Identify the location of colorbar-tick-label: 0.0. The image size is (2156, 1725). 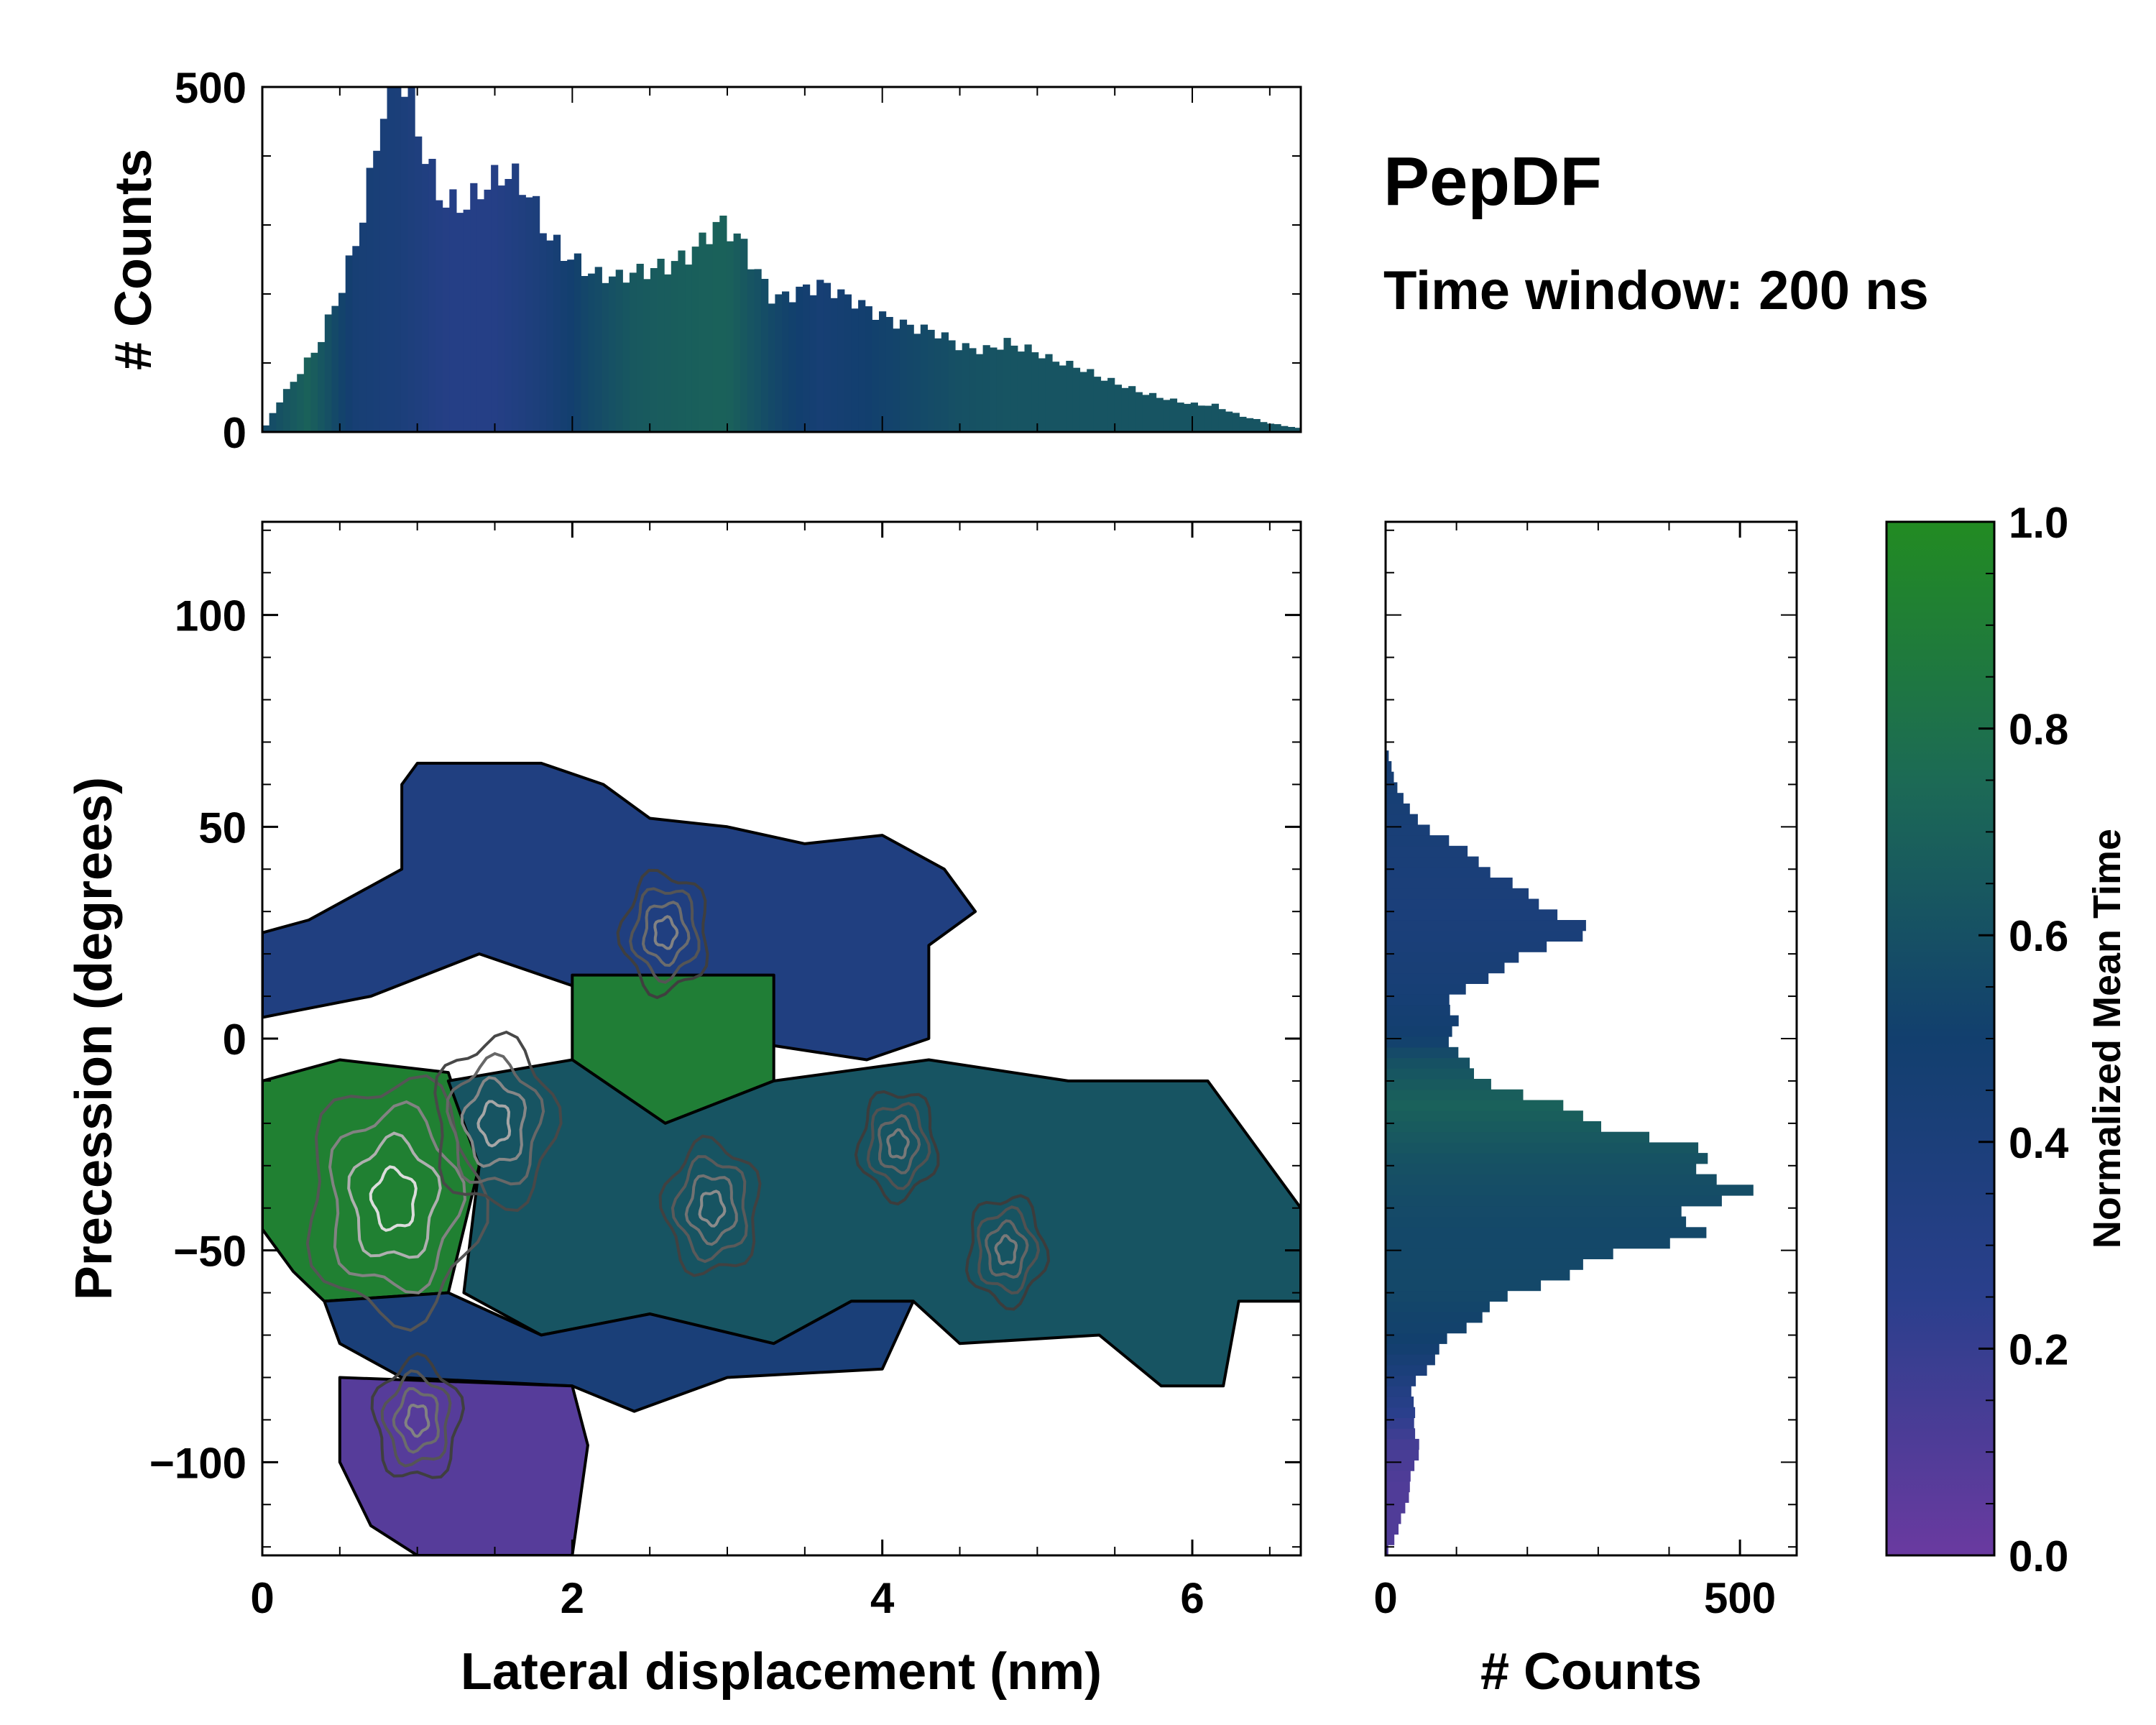
(2038, 1556).